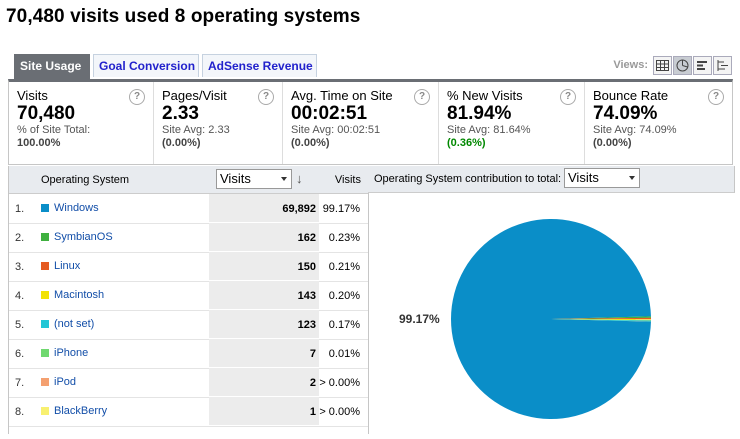 This screenshot has width=740, height=439. I want to click on table-row: 2. SymbianOS 162 0.23%, so click(189, 238).